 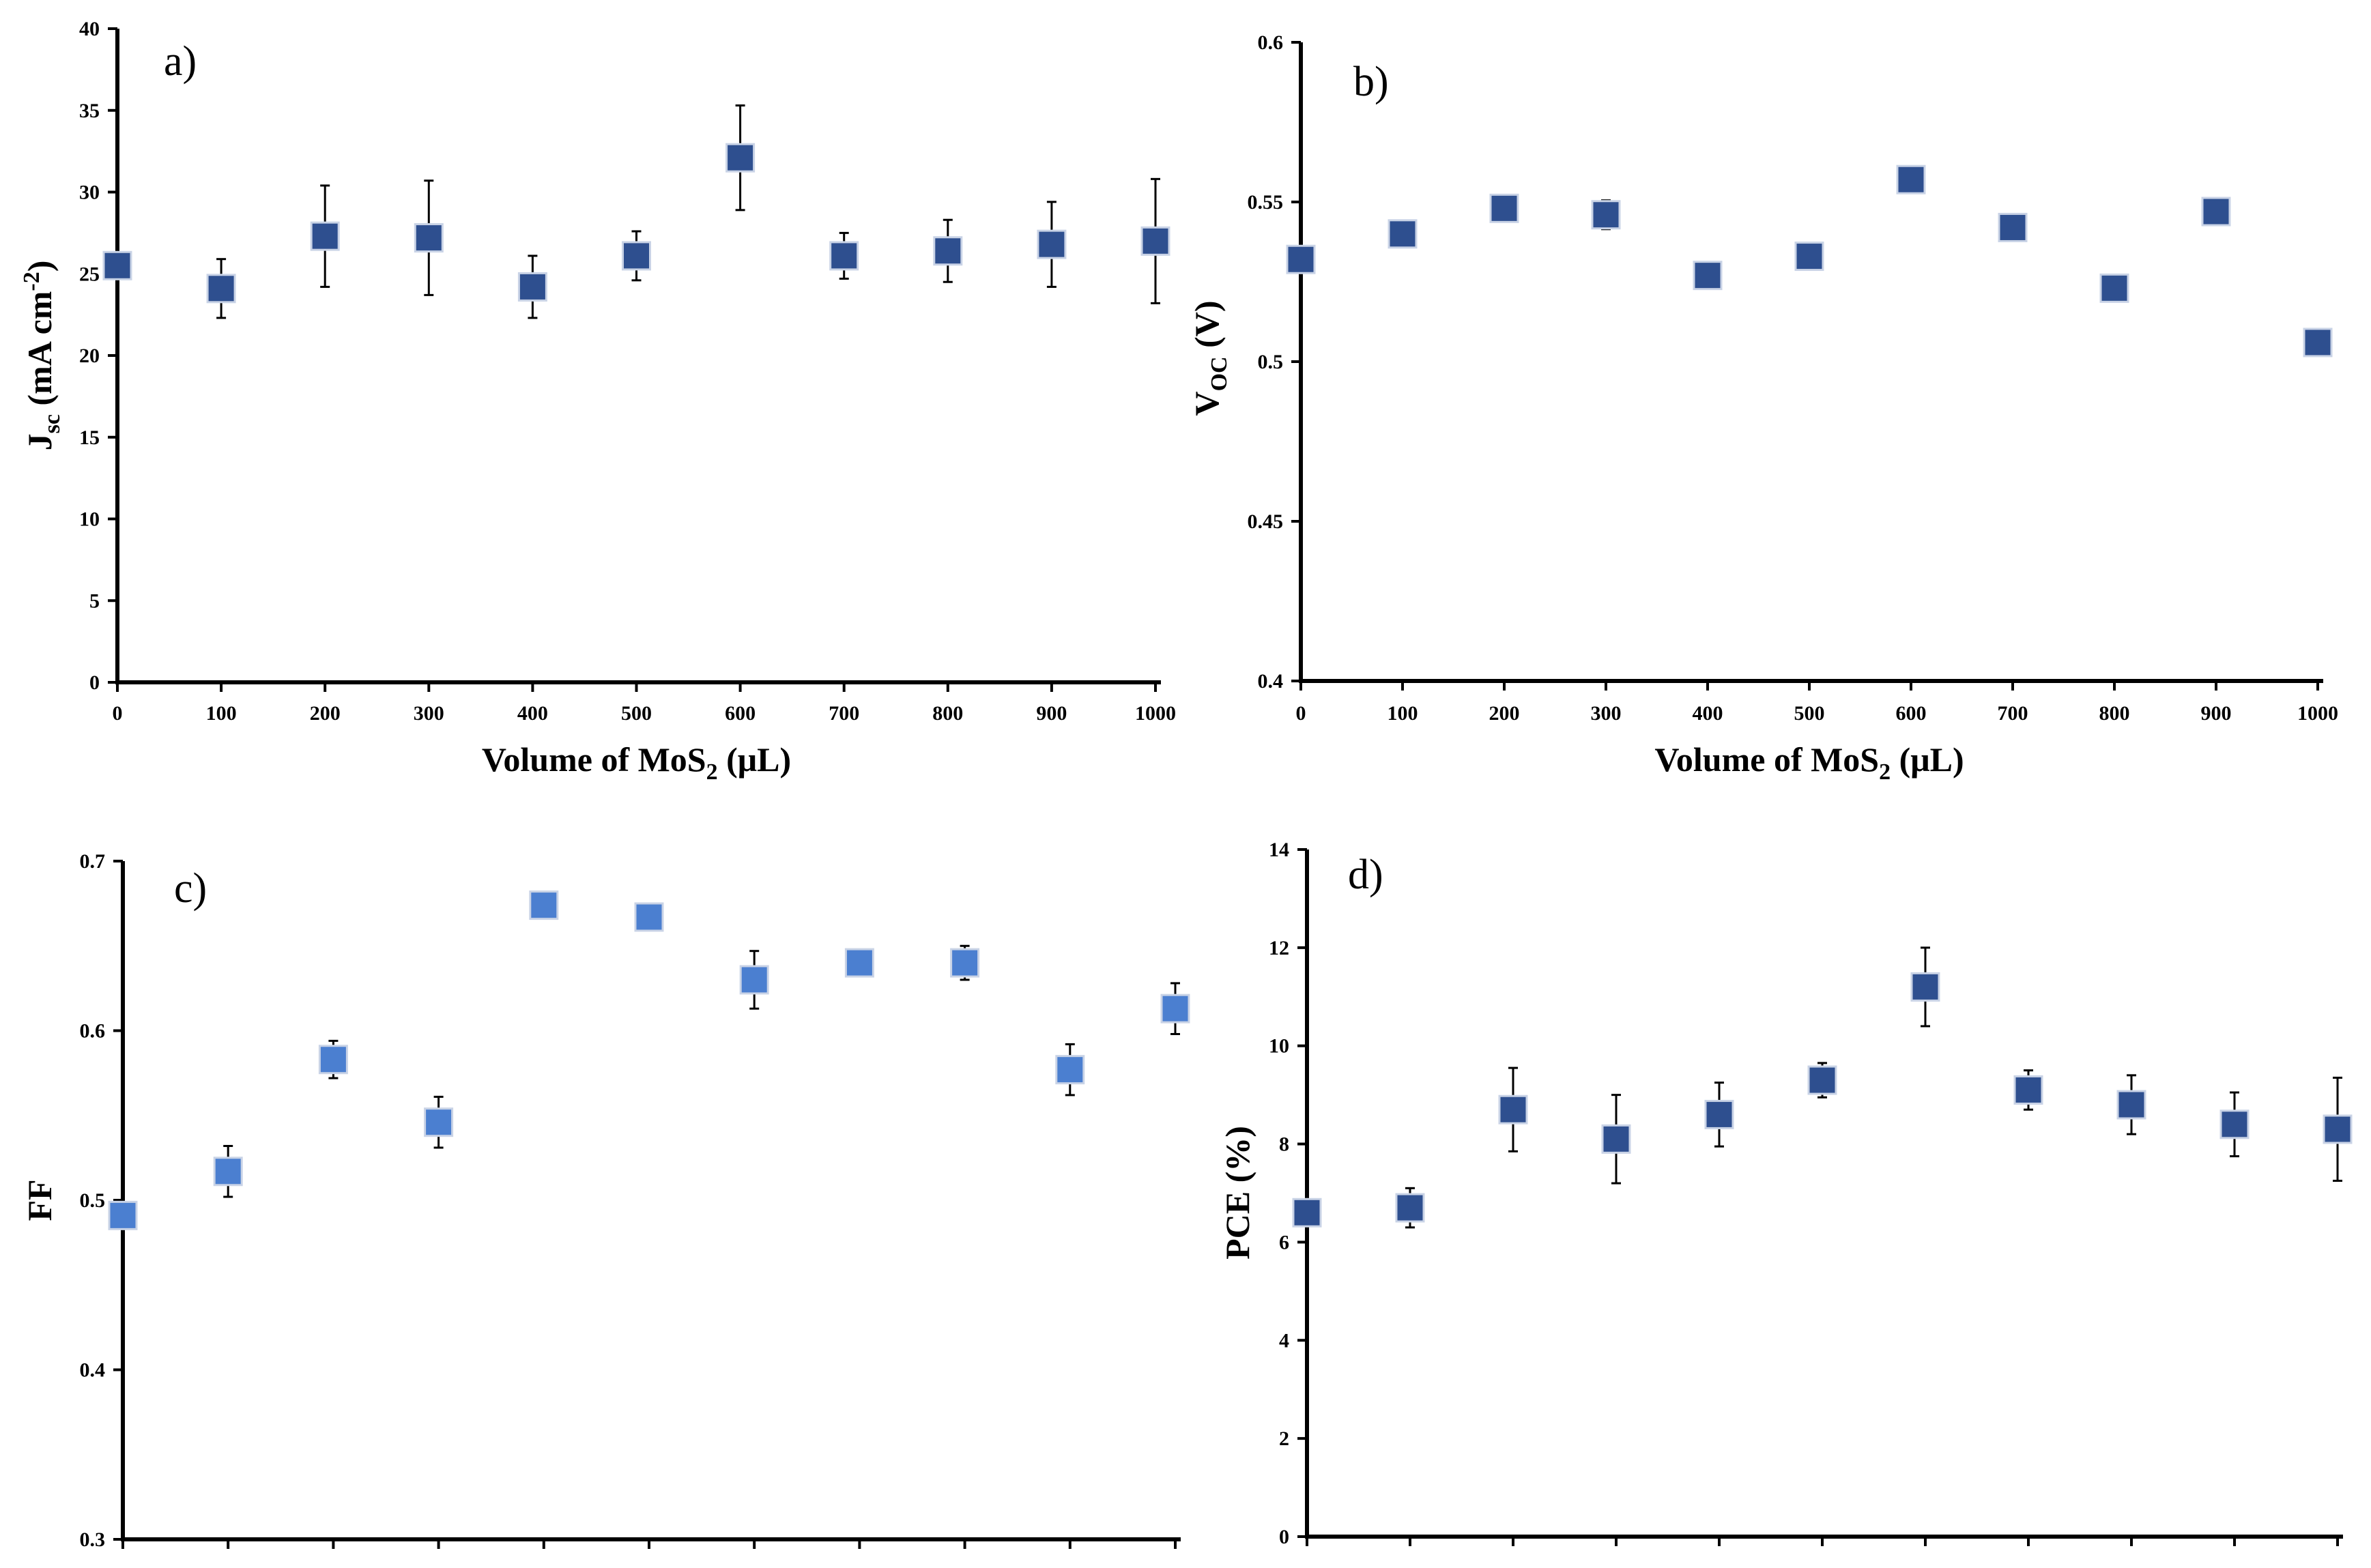 What do you see at coordinates (1284, 1145) in the screenshot?
I see `y-tick-label: 8` at bounding box center [1284, 1145].